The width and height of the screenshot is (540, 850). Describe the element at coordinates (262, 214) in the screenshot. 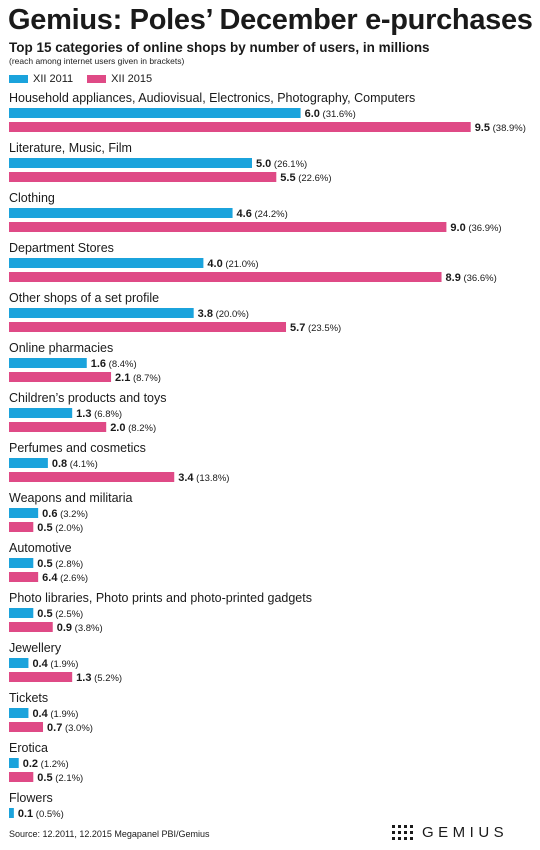

I see `data-label-2011: 4.6 (24.2%)` at that location.